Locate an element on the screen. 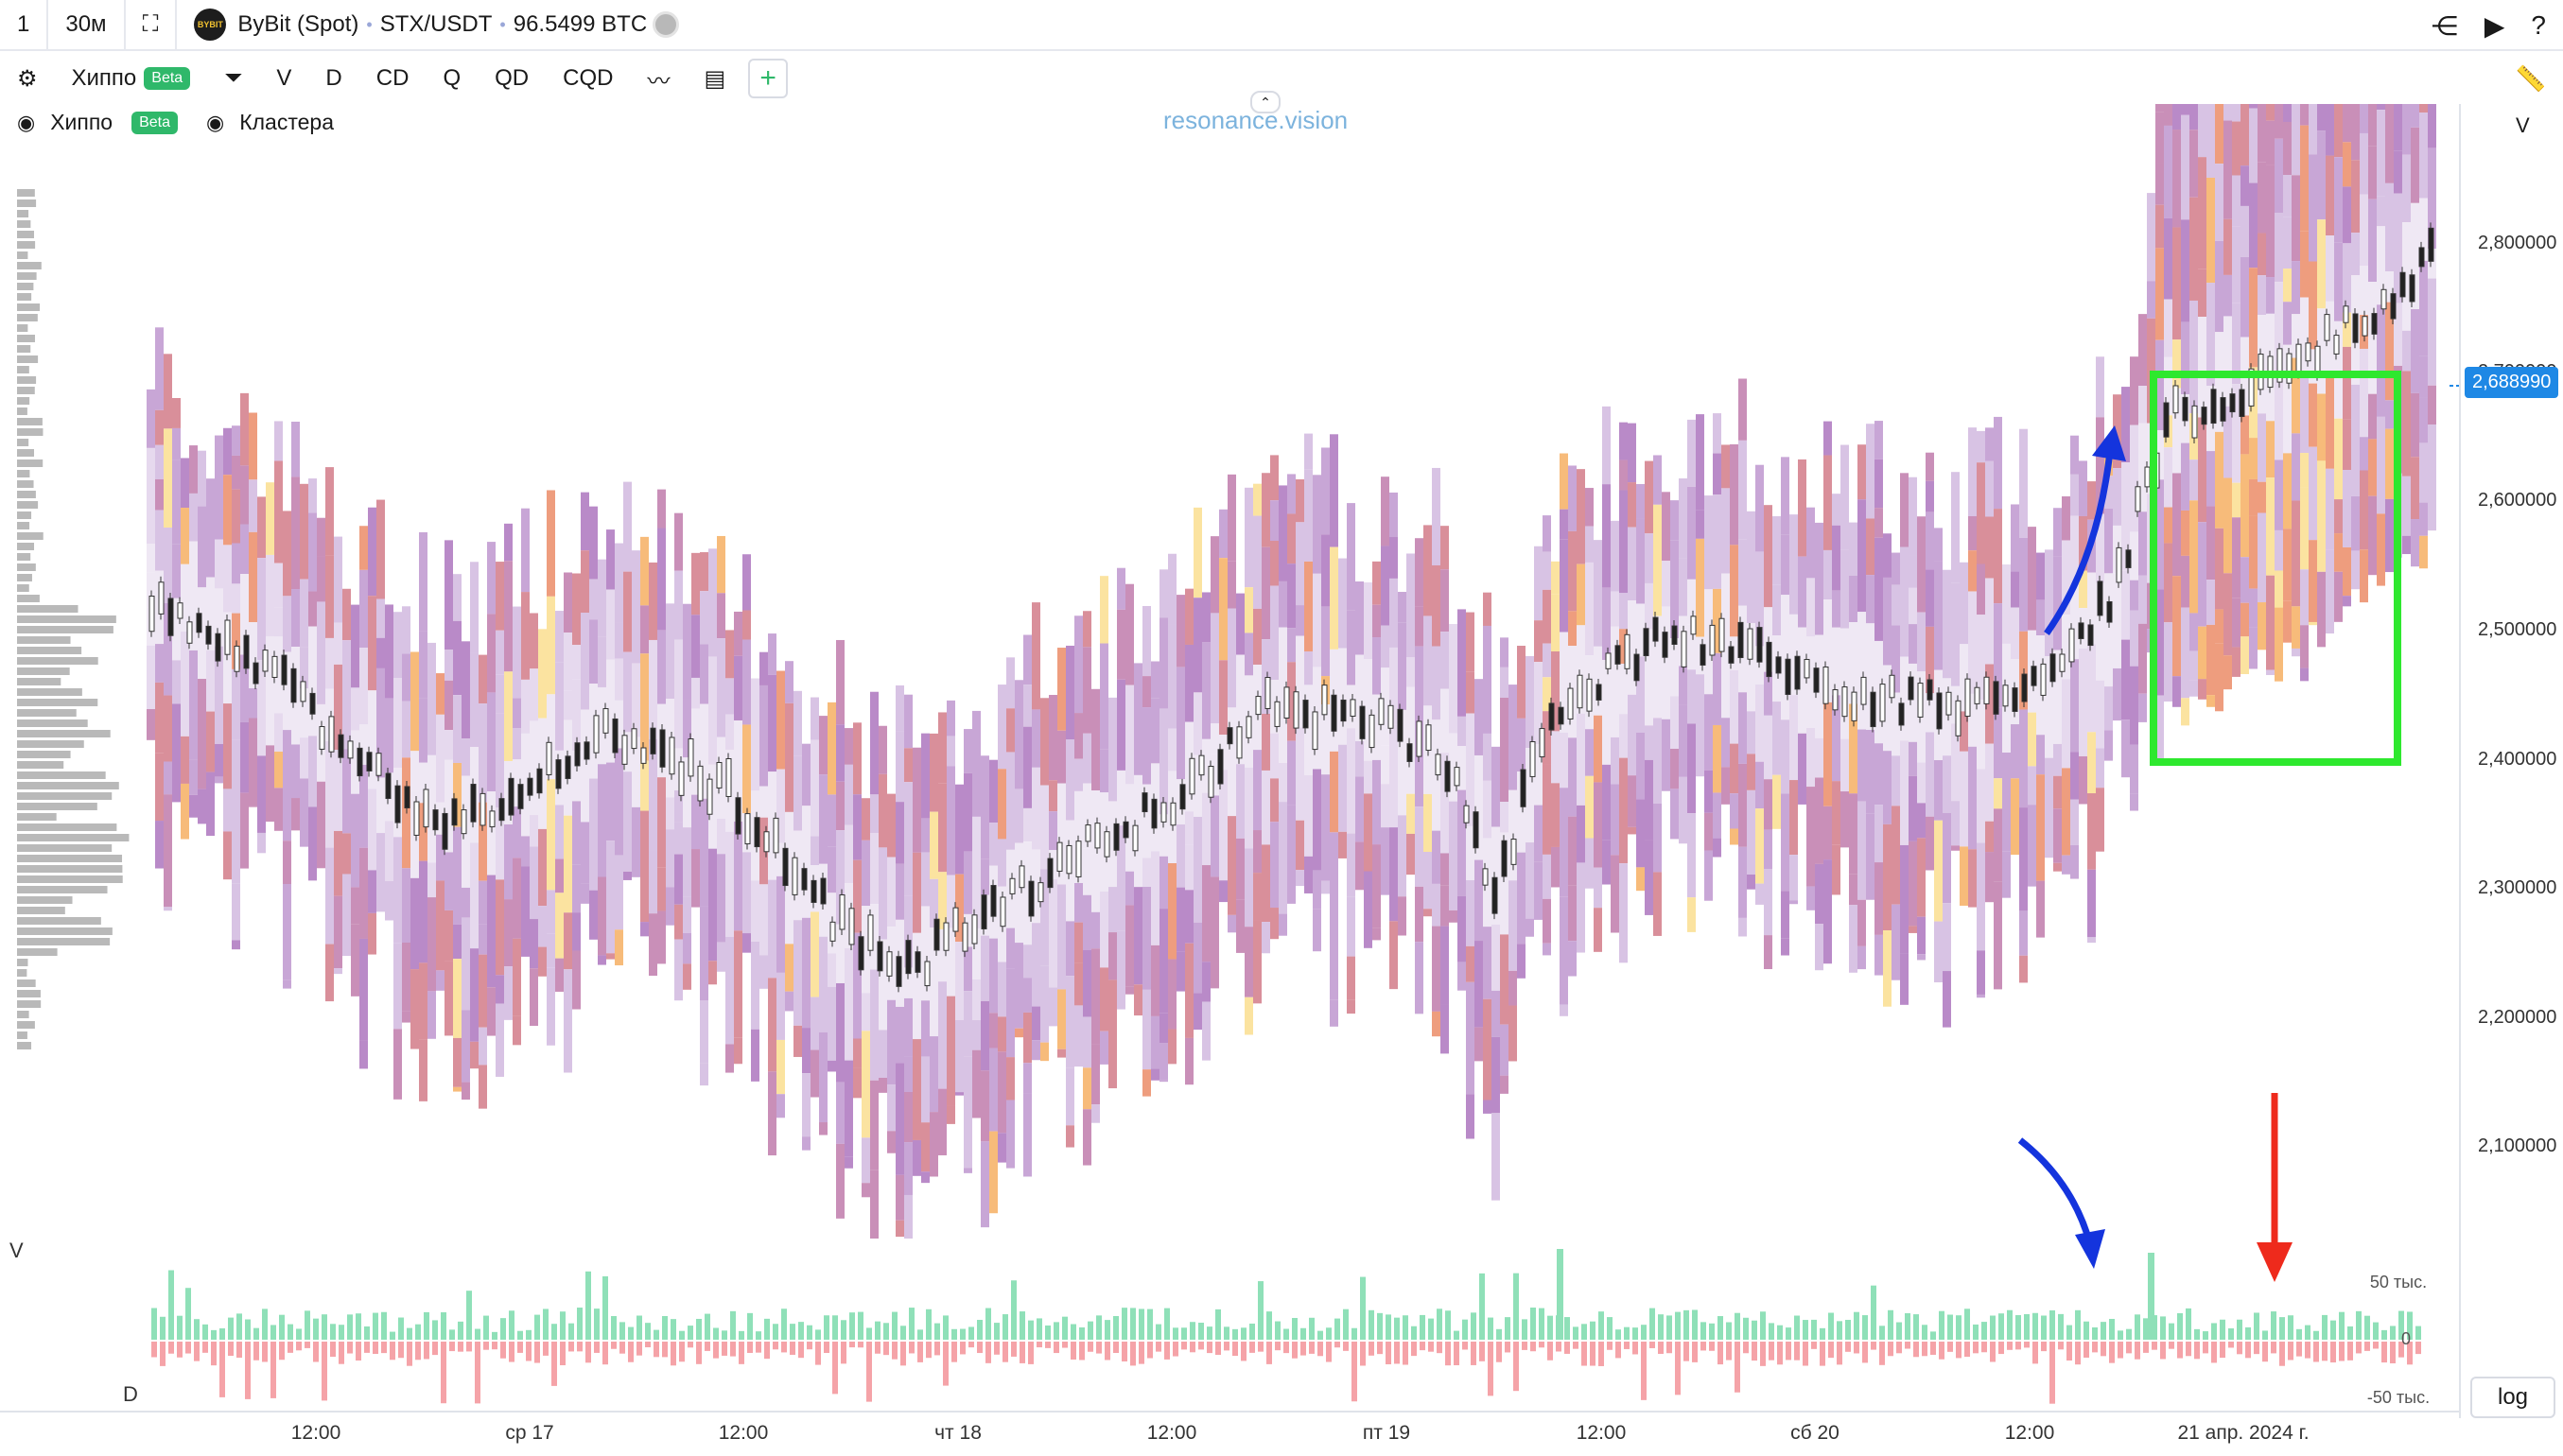 The image size is (2563, 1456). timeframe-button: 30м is located at coordinates (86, 25).